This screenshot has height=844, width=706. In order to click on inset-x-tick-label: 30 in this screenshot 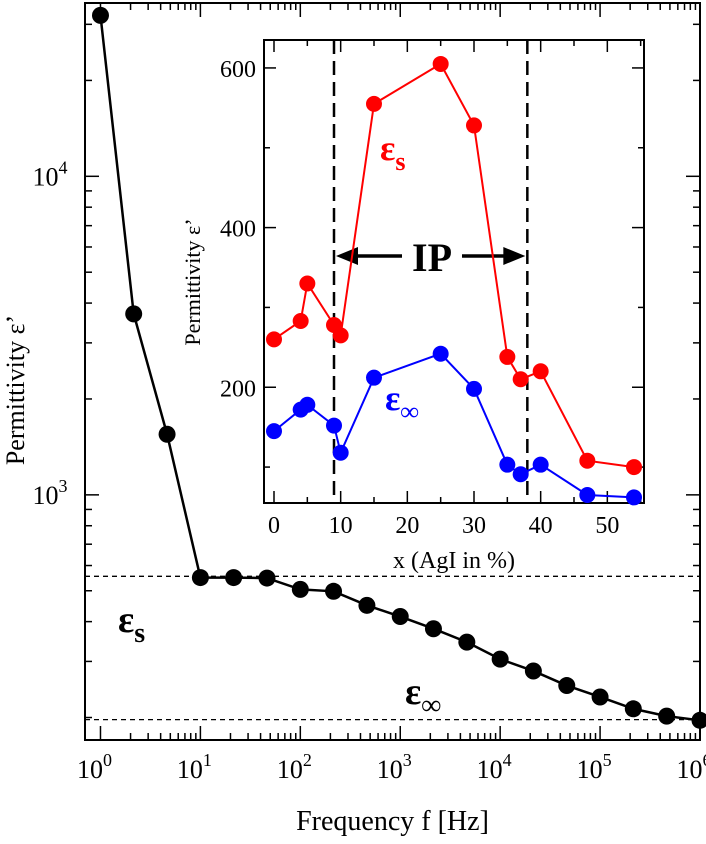, I will do `click(474, 526)`.